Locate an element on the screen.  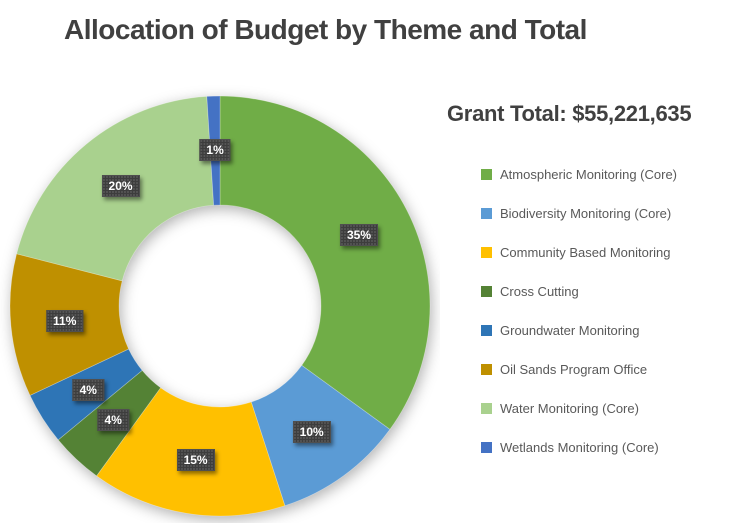
legend-item-biodiversity-monitoring-core: Biodiversity Monitoring (Core) is located at coordinates (579, 213).